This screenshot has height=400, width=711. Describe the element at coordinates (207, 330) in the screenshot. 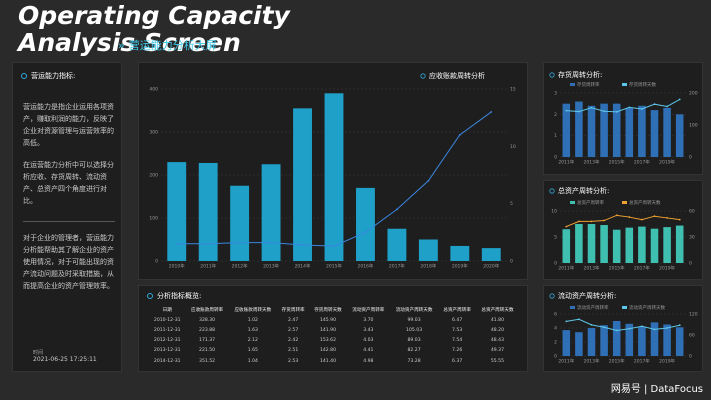

I see `table-cell: 223.88` at that location.